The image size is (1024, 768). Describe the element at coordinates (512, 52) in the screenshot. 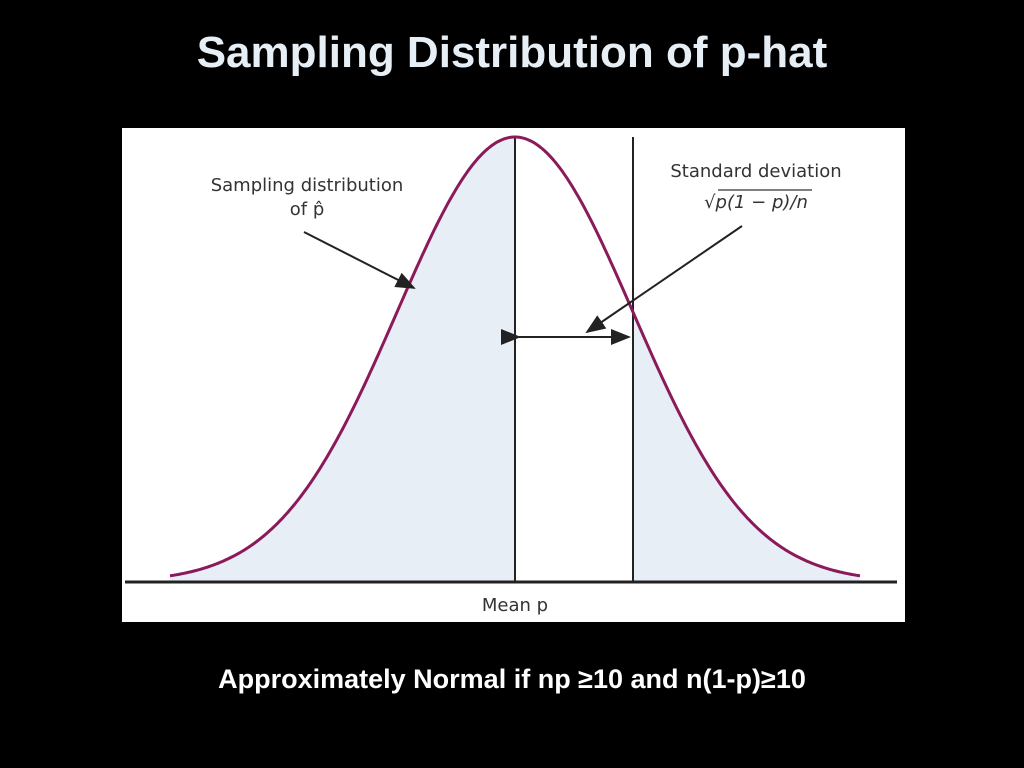

I see `slide-title: Sampling Distribution of p-hat` at that location.